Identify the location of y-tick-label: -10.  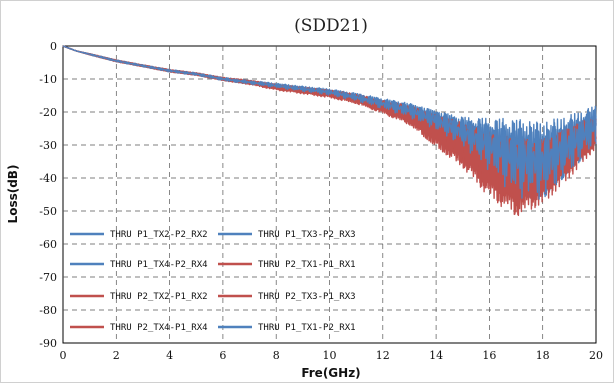
(48, 79).